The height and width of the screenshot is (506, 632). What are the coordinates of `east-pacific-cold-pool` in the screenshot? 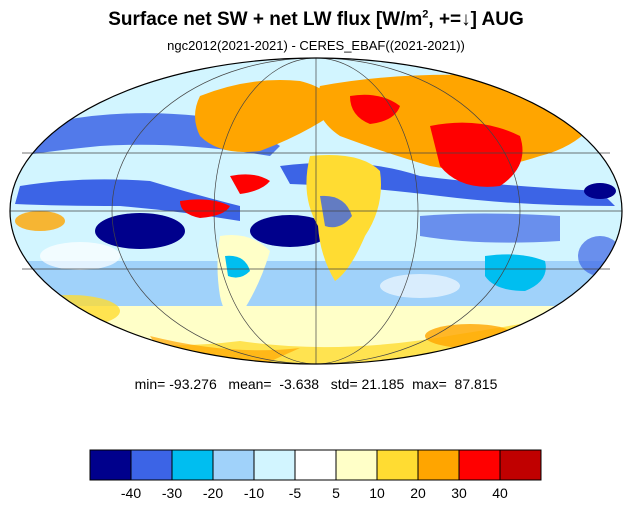 It's located at (140, 231).